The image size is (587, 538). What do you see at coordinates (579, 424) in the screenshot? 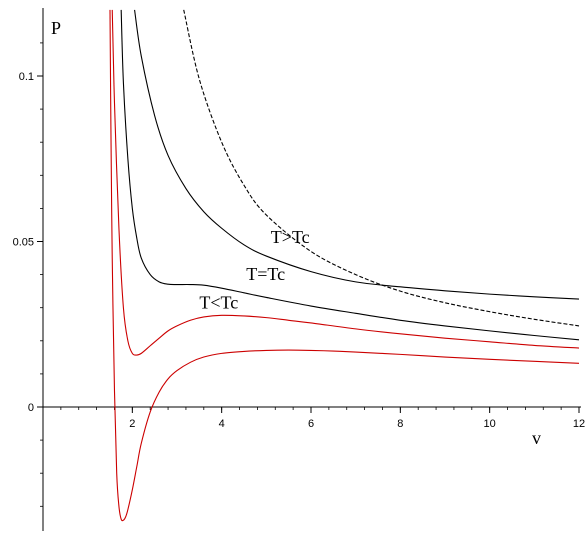
I see `x-tick-label: 12` at bounding box center [579, 424].